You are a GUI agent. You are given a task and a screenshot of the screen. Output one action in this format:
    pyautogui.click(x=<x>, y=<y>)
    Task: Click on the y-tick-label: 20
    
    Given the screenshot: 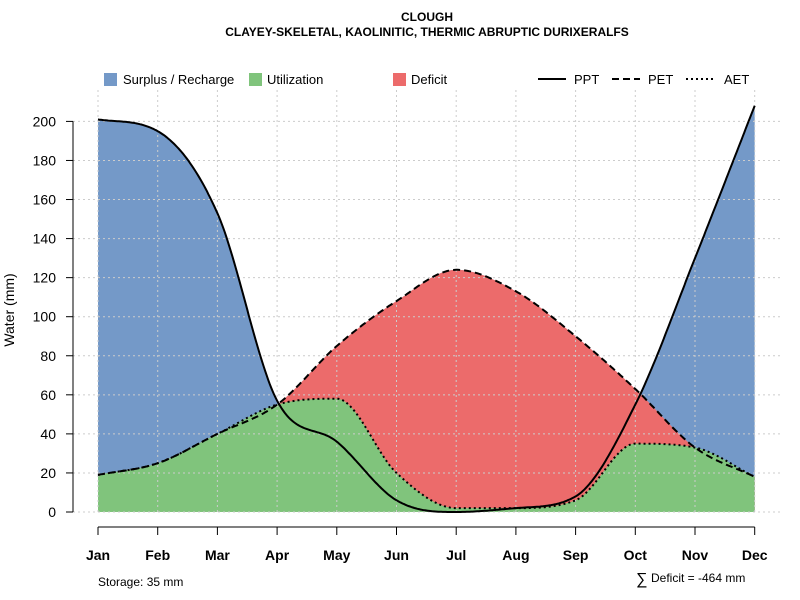 What is the action you would take?
    pyautogui.click(x=48, y=473)
    